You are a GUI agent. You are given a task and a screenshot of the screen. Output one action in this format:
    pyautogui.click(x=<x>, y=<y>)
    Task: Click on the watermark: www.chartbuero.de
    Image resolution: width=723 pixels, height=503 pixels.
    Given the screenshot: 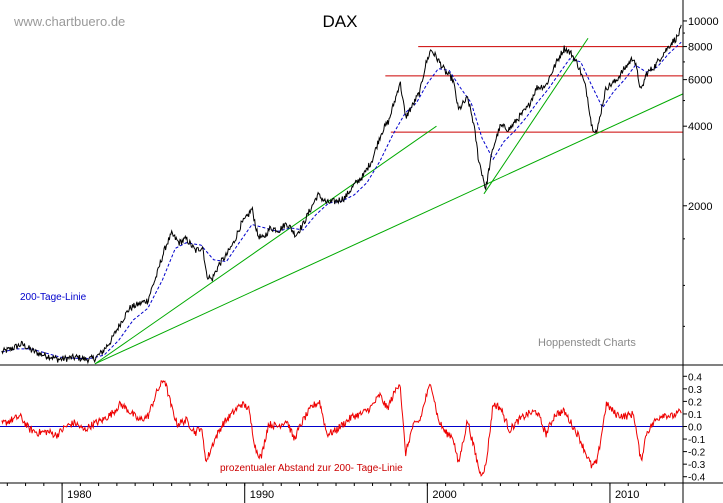 What is the action you would take?
    pyautogui.click(x=69, y=21)
    